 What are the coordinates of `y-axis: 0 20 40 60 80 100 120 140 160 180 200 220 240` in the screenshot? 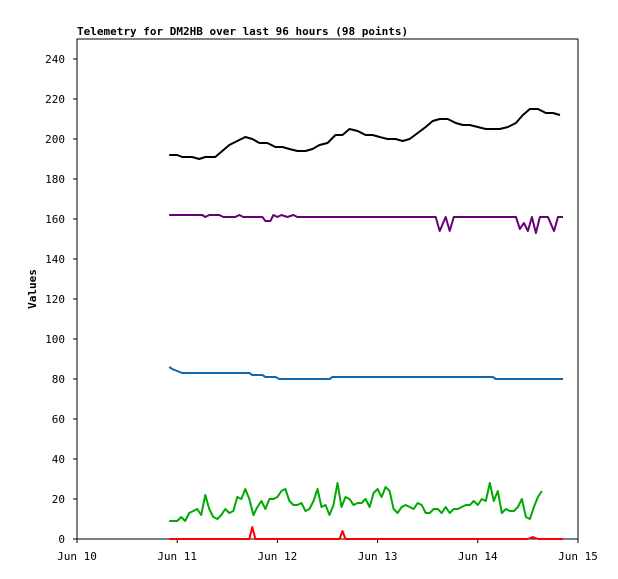 It's located at (61, 299).